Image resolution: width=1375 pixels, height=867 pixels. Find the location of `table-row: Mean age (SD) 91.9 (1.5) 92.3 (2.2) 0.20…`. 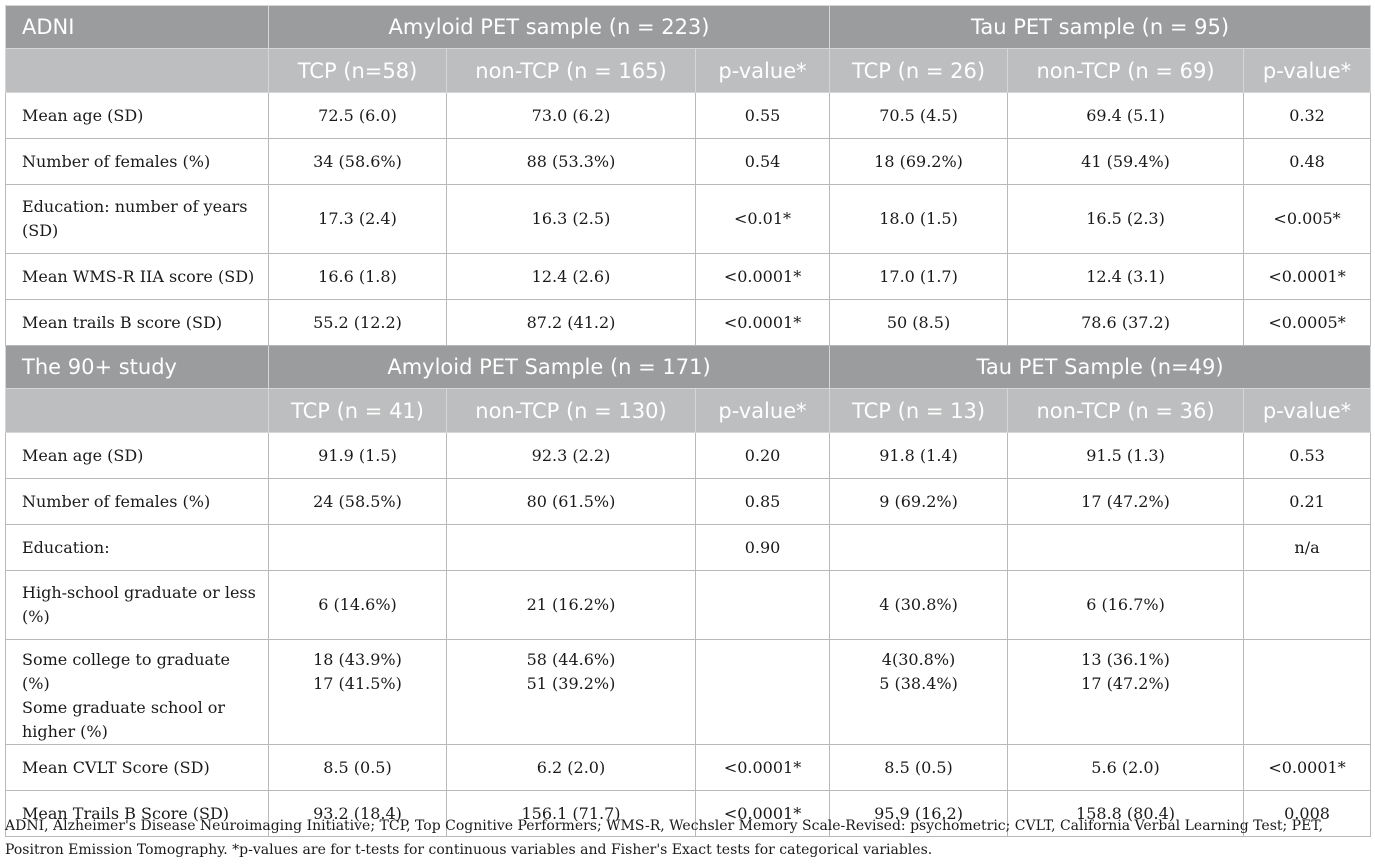

table-row: Mean age (SD) 91.9 (1.5) 92.3 (2.2) 0.20… is located at coordinates (688, 455).